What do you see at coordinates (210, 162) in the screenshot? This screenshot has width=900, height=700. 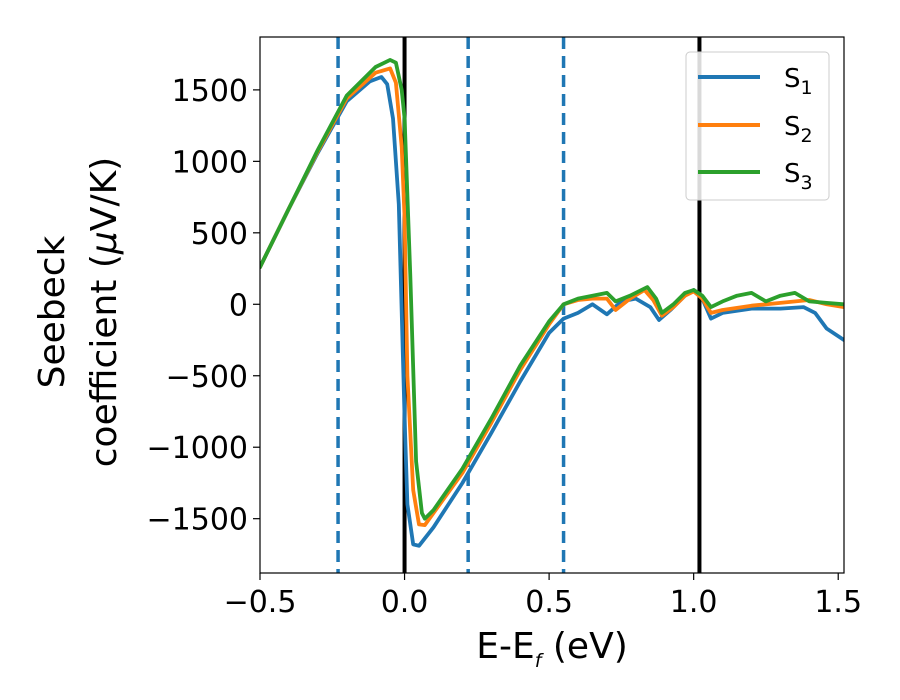 I see `y-tick-label: 1000` at bounding box center [210, 162].